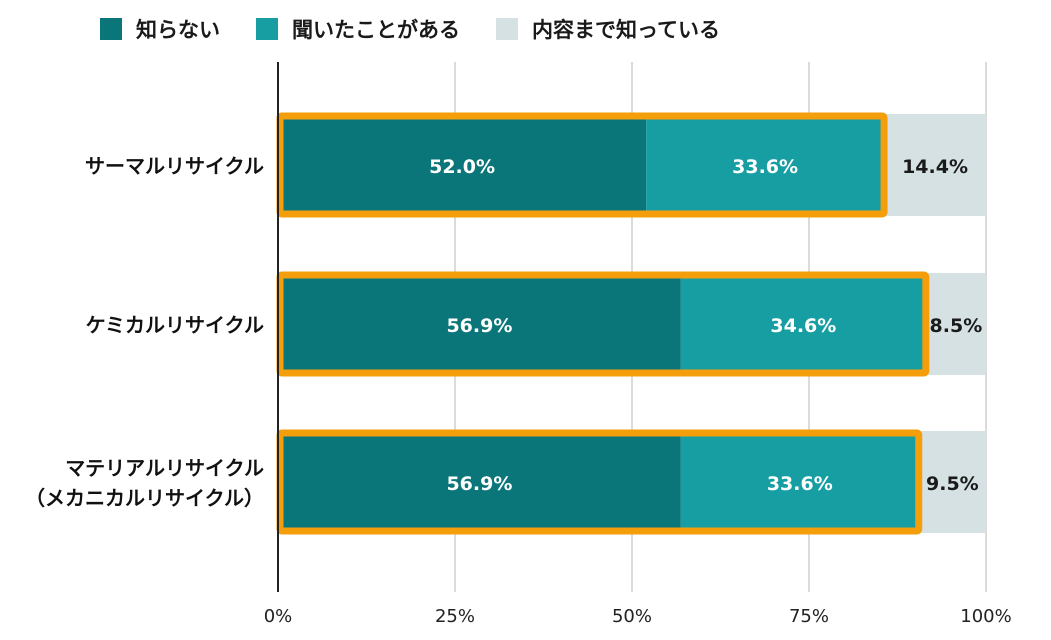 The width and height of the screenshot is (1051, 640). Describe the element at coordinates (809, 616) in the screenshot. I see `x-tick-label-75: 75%` at that location.